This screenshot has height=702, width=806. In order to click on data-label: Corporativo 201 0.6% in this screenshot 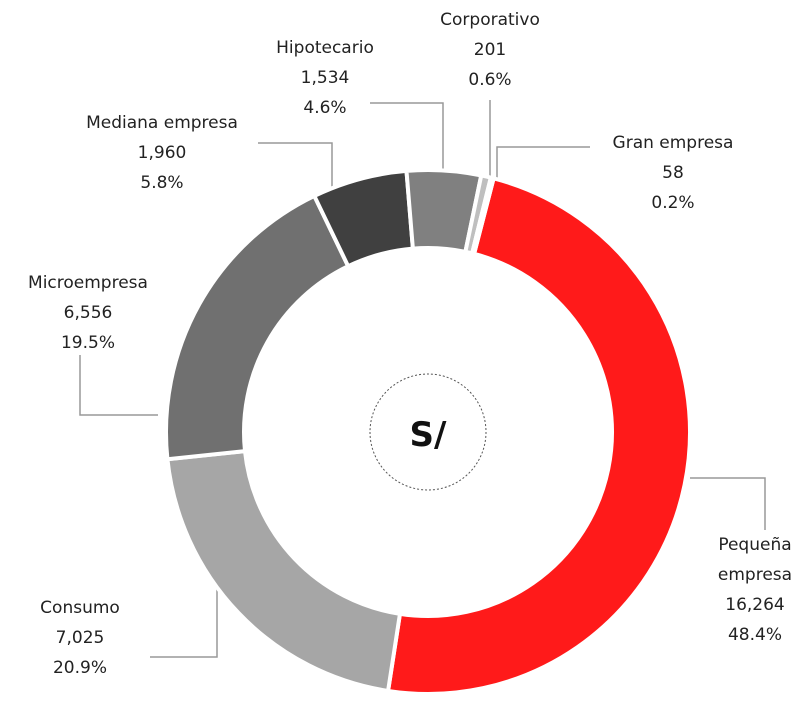, I will do `click(490, 50)`.